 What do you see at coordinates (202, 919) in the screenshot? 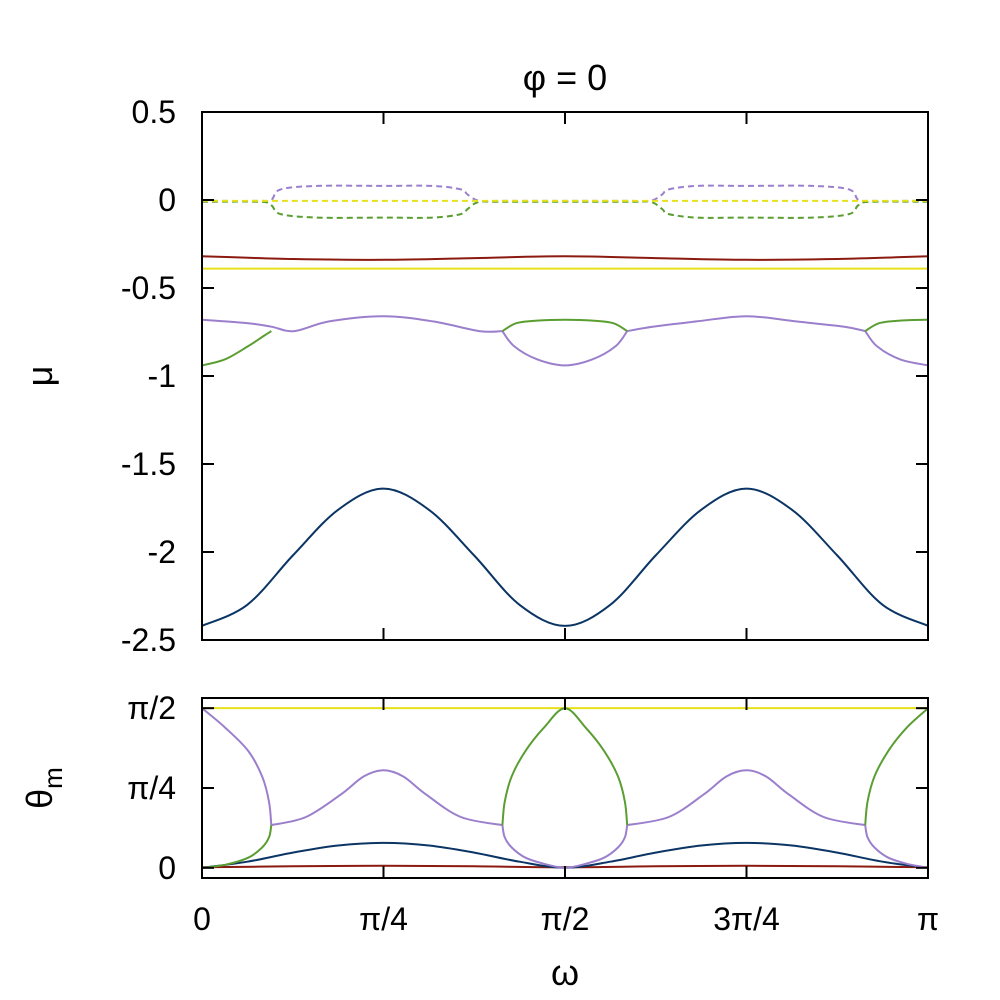
I see `omega-xtick-label-0: 0` at bounding box center [202, 919].